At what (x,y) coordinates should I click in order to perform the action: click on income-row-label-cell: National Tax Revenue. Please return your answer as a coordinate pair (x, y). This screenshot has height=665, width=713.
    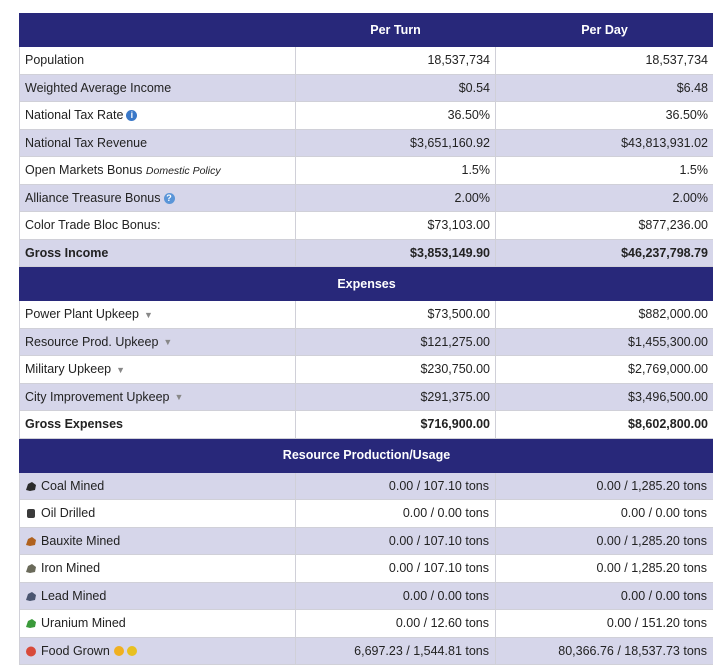
    Looking at the image, I should click on (158, 143).